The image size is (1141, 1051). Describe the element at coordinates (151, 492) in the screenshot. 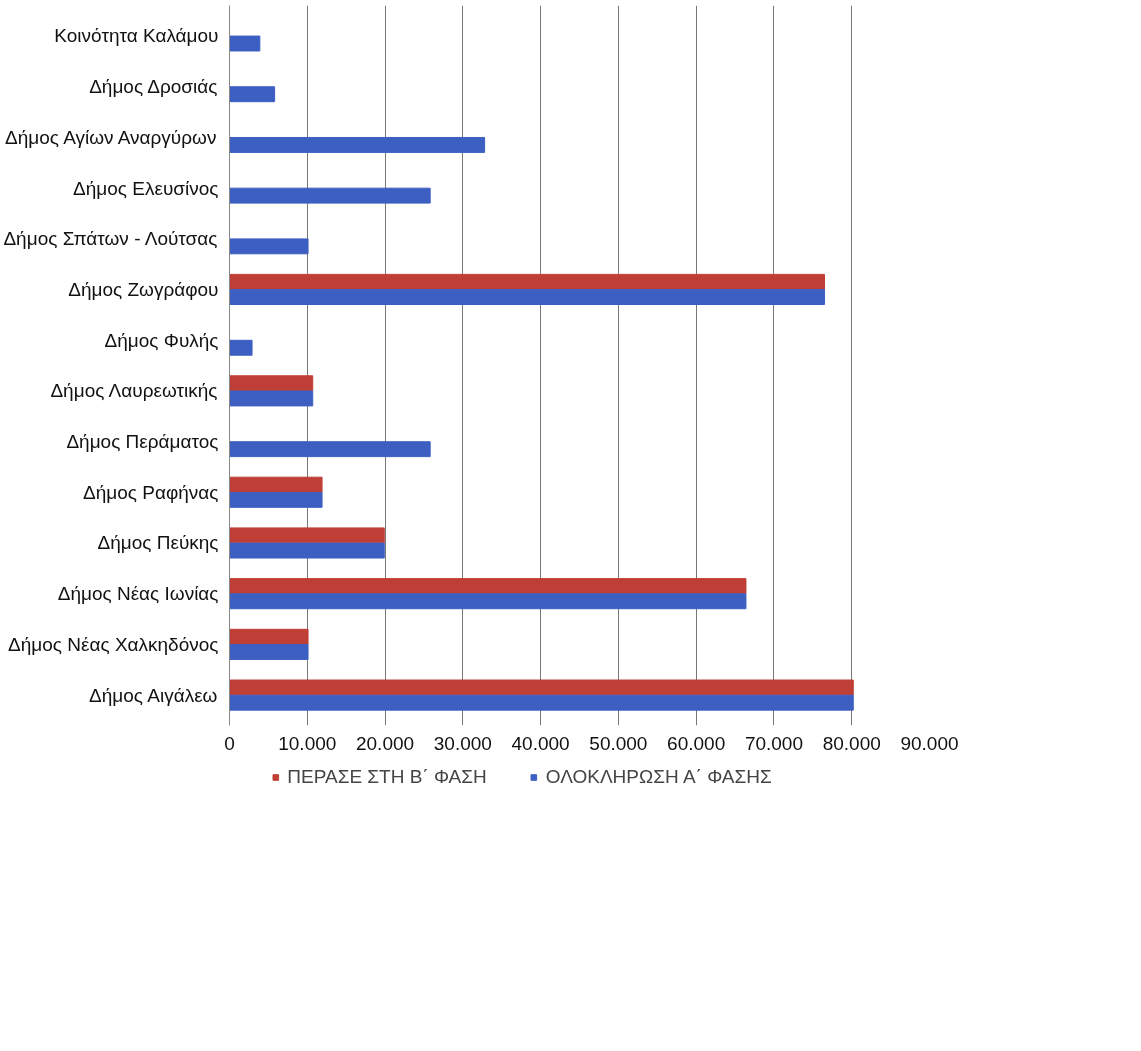

I see `y-tick-label: Δήμος Ραφήνας` at that location.